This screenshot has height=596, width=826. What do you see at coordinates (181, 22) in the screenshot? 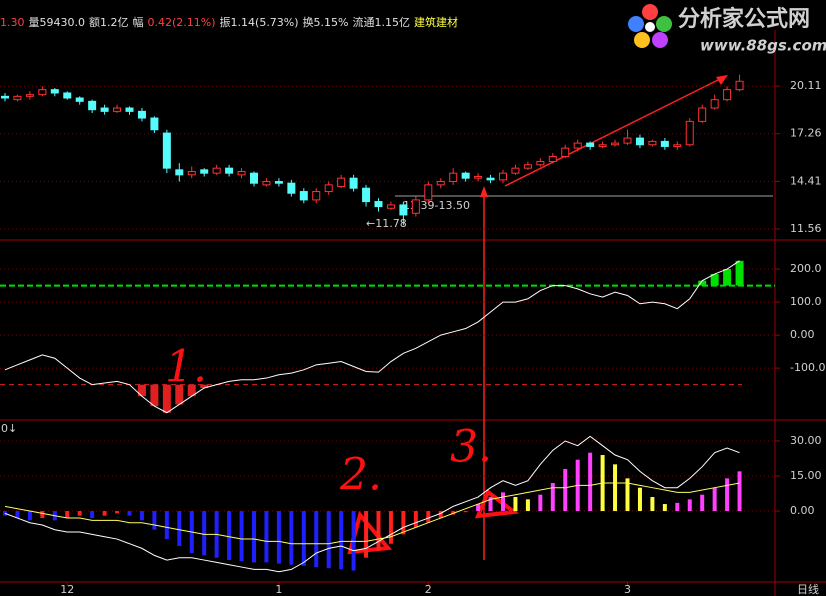
I see `info-item: 0.42(2.11%)` at bounding box center [181, 22].